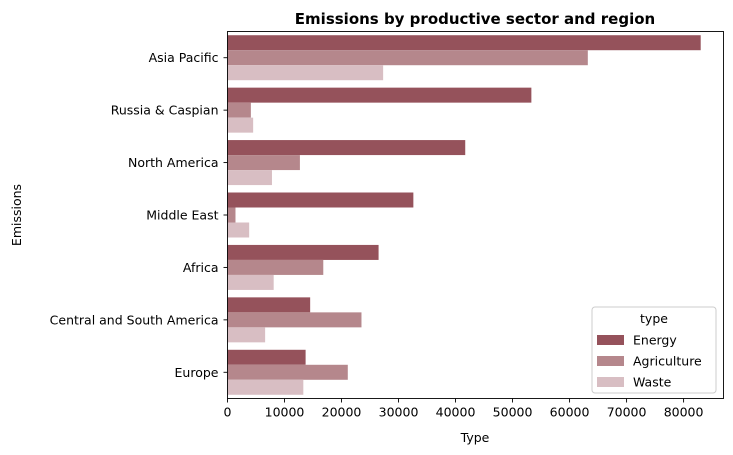  Describe the element at coordinates (275, 267) in the screenshot. I see `bar-africa-agriculture` at that location.